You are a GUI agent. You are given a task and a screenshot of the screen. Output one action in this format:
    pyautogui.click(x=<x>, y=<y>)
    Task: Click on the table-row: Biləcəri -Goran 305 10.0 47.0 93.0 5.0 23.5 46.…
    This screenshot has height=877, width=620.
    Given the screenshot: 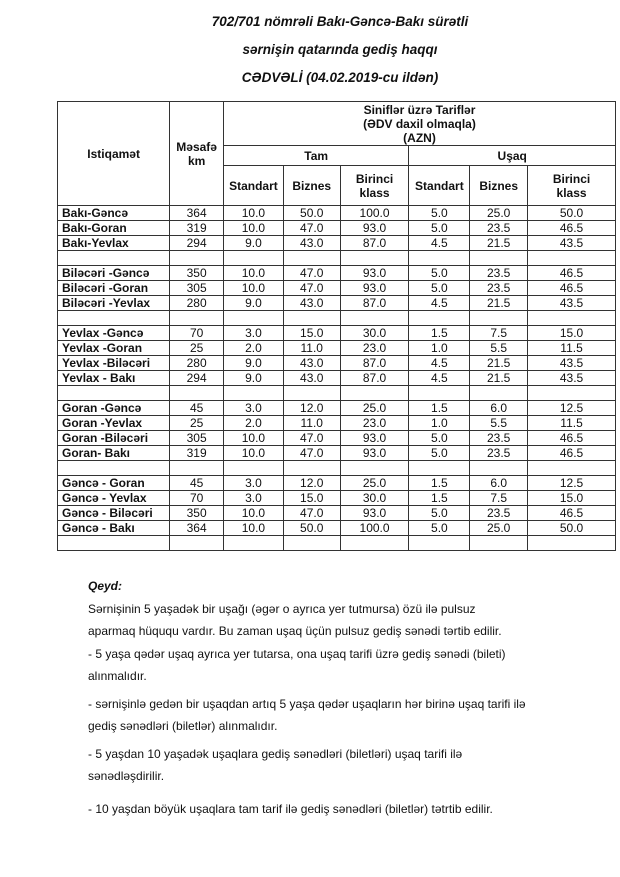 What is the action you would take?
    pyautogui.click(x=336, y=288)
    